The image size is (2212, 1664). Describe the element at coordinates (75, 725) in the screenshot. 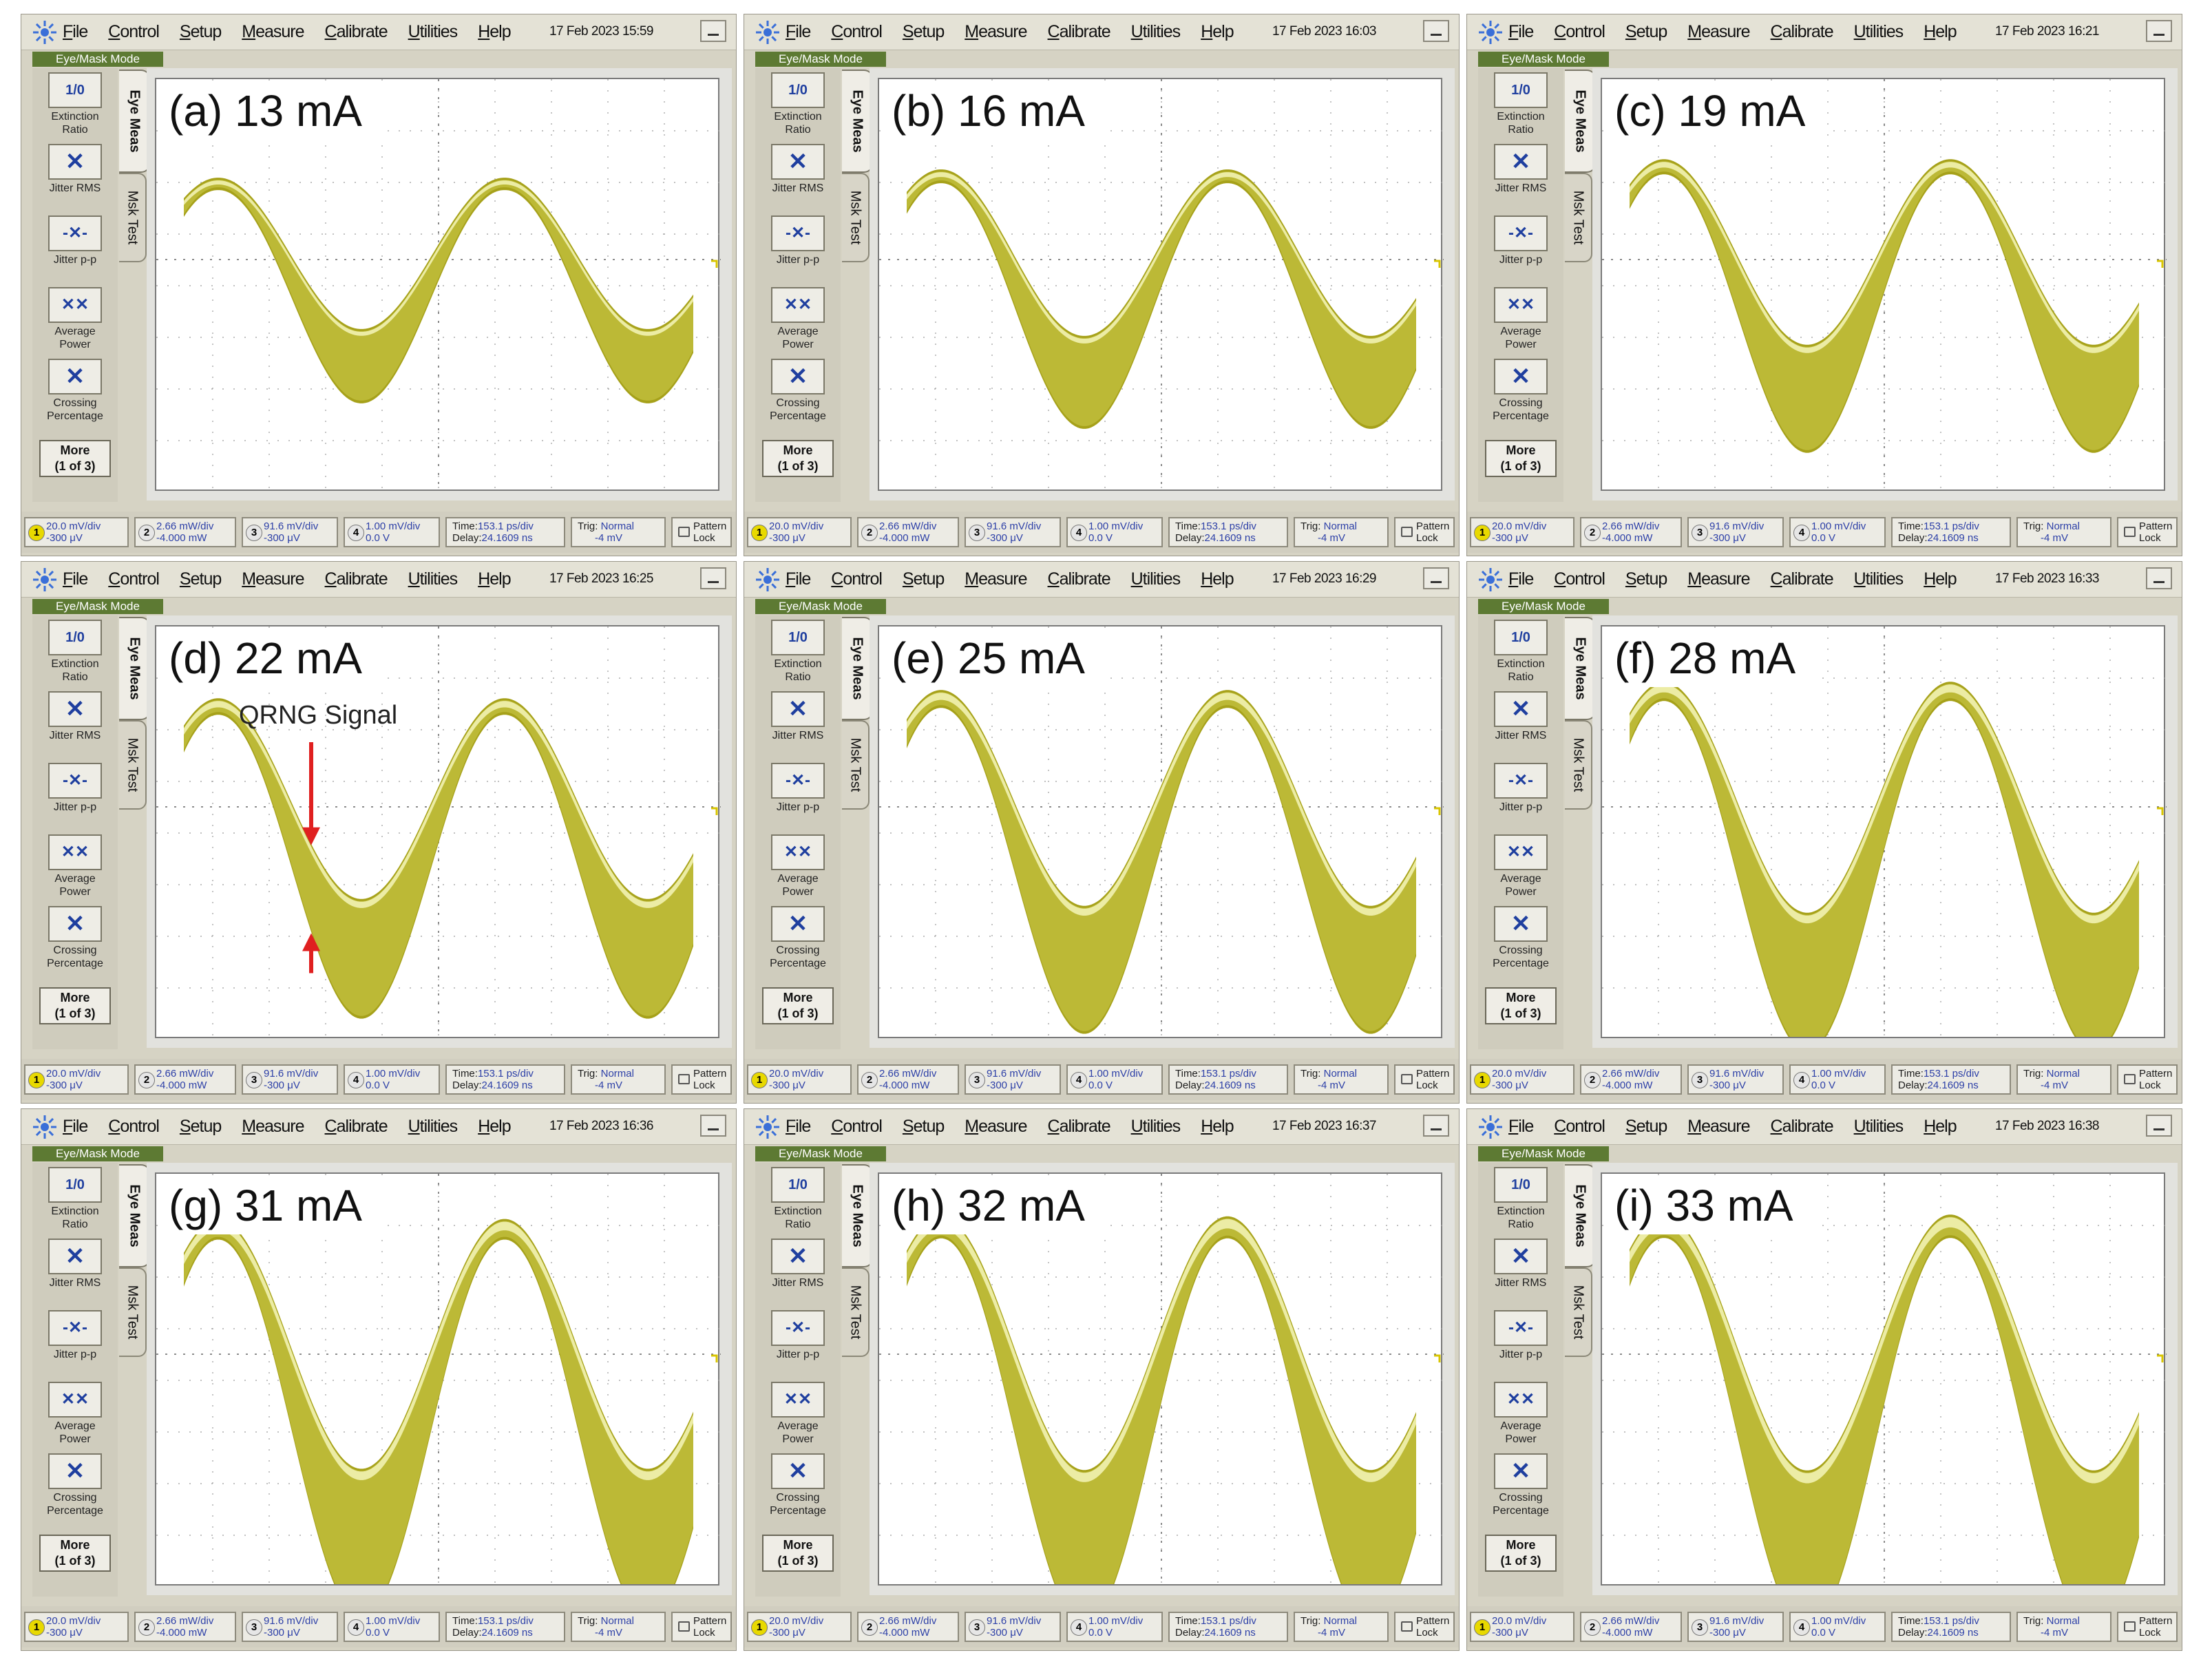

I see `tool-jitter-rms: ✕ Jitter RMS` at that location.